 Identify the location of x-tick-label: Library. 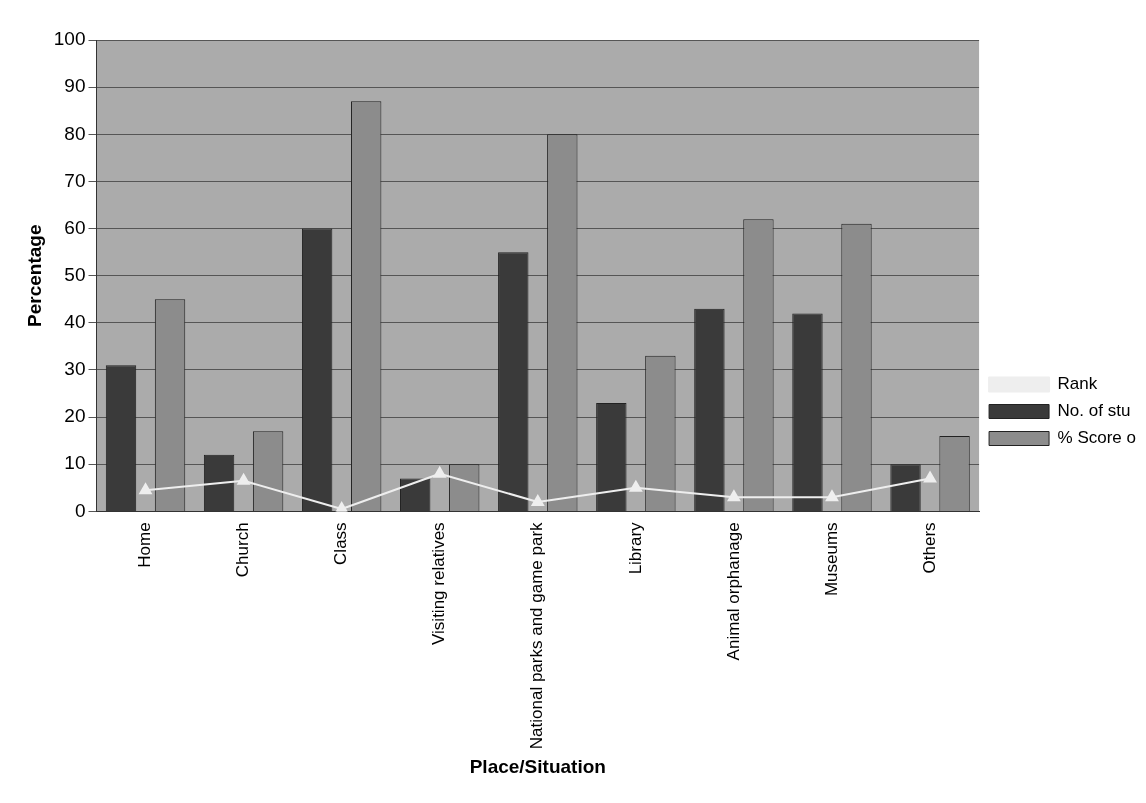
(635, 548).